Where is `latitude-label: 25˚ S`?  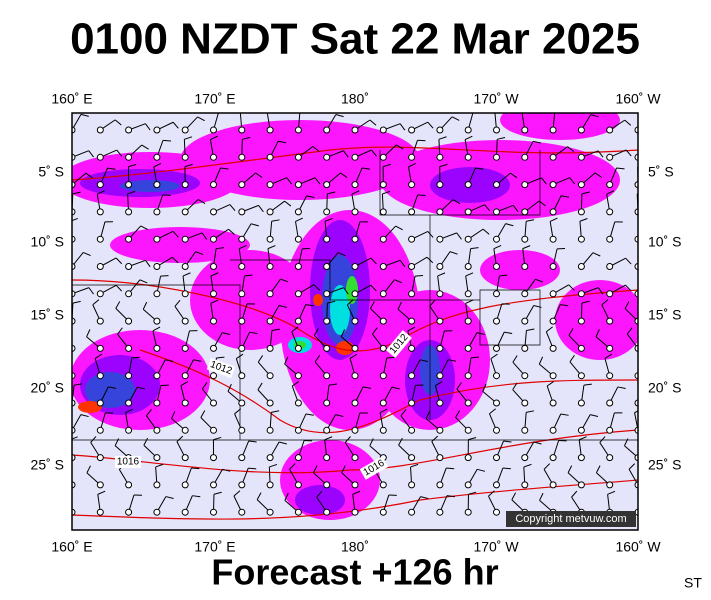
latitude-label: 25˚ S is located at coordinates (664, 465).